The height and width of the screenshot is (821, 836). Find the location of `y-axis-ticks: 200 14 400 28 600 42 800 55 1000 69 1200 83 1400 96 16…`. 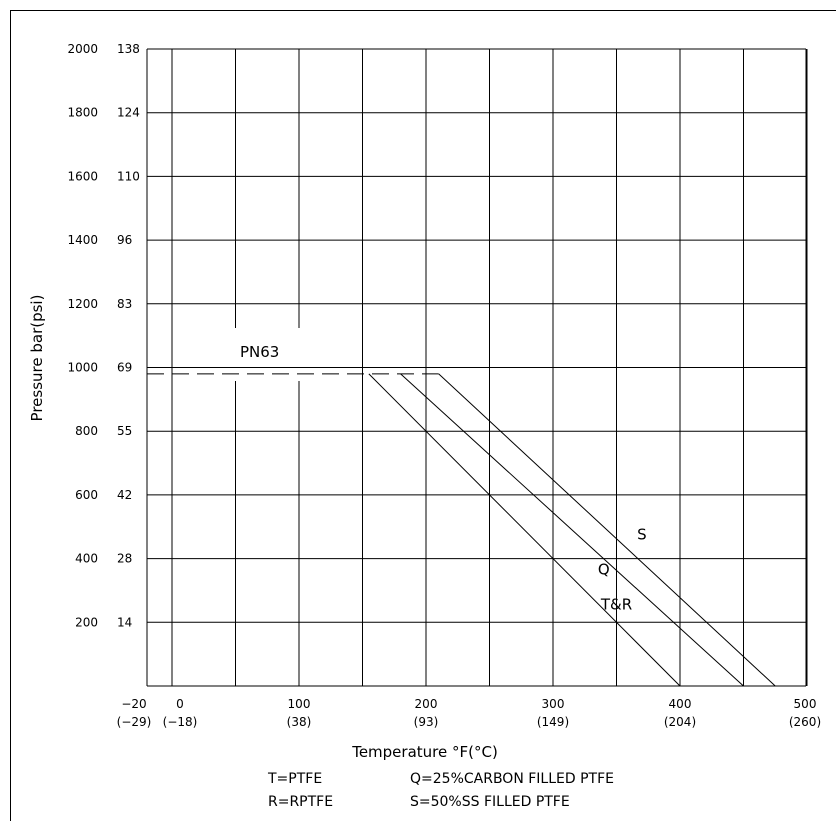

y-axis-ticks: 200 14 400 28 600 42 800 55 1000 69 1200 83 1400 96 16… is located at coordinates (103, 335).